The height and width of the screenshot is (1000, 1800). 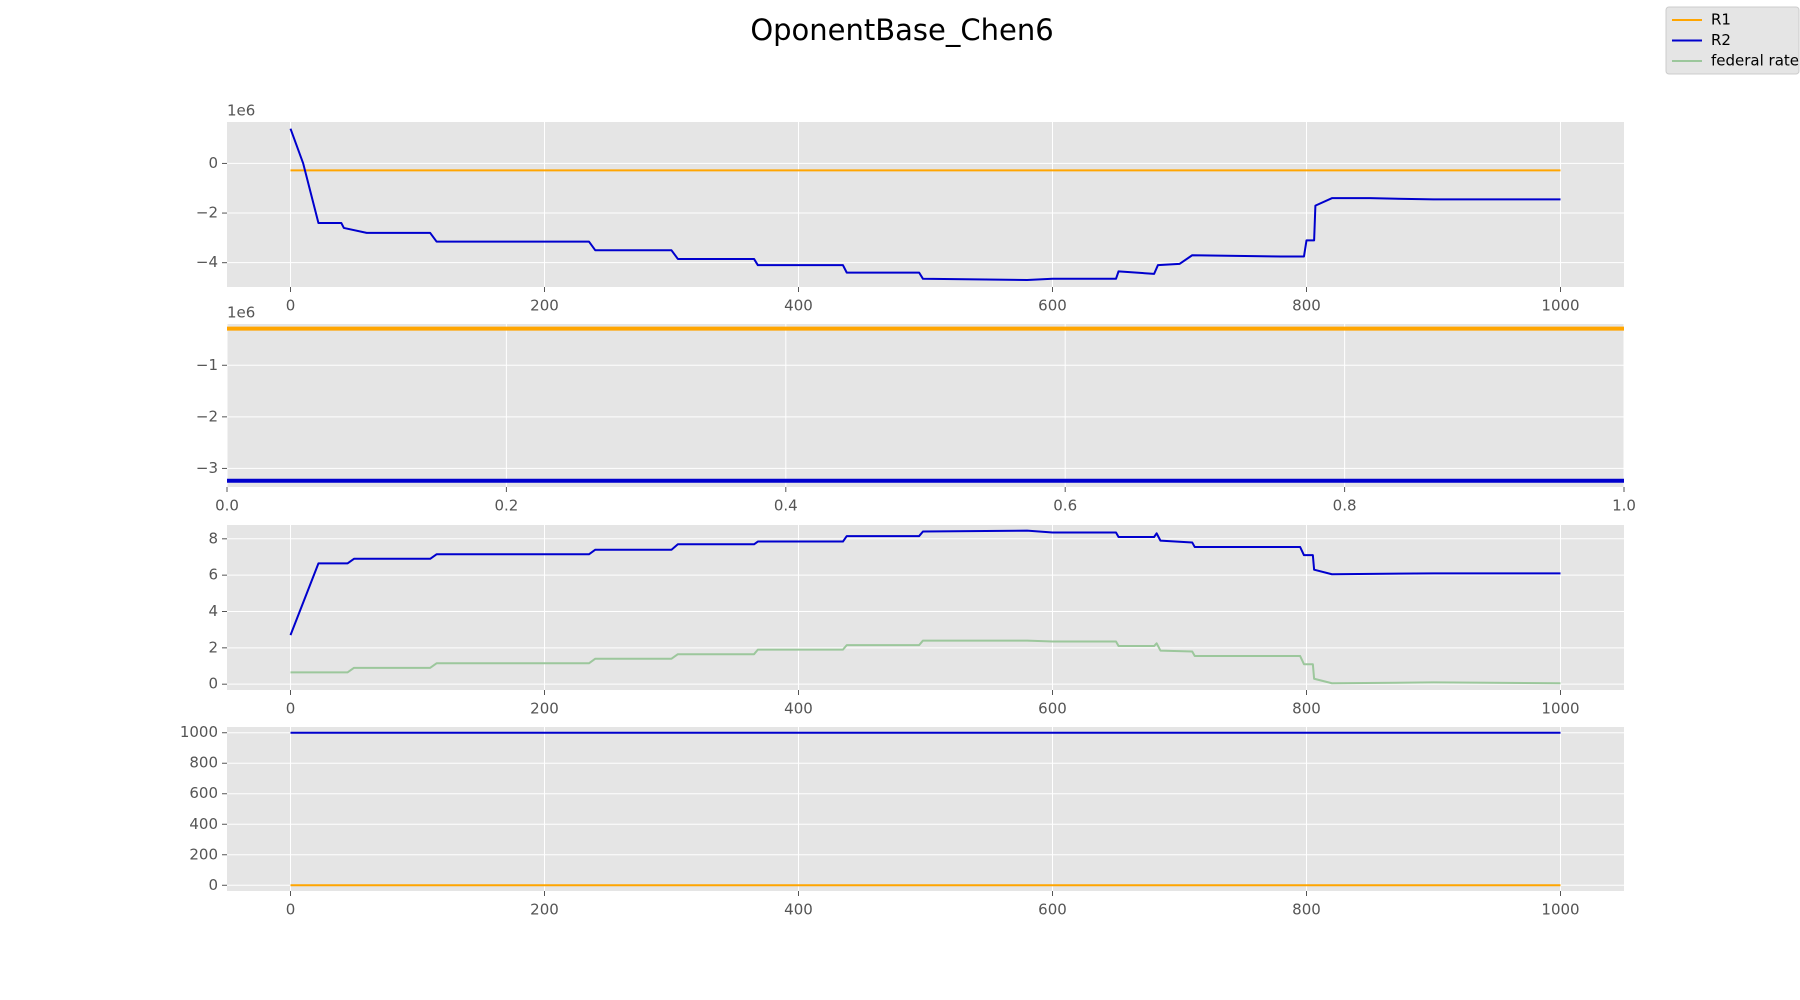 What do you see at coordinates (1065, 506) in the screenshot?
I see `x-tick-label: 0.6` at bounding box center [1065, 506].